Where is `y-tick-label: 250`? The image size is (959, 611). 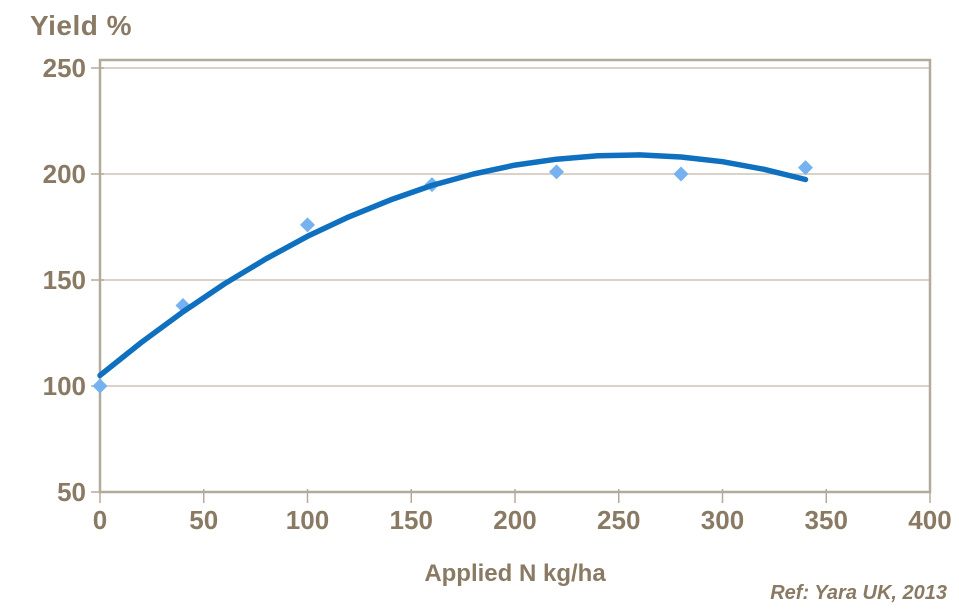 y-tick-label: 250 is located at coordinates (64, 68).